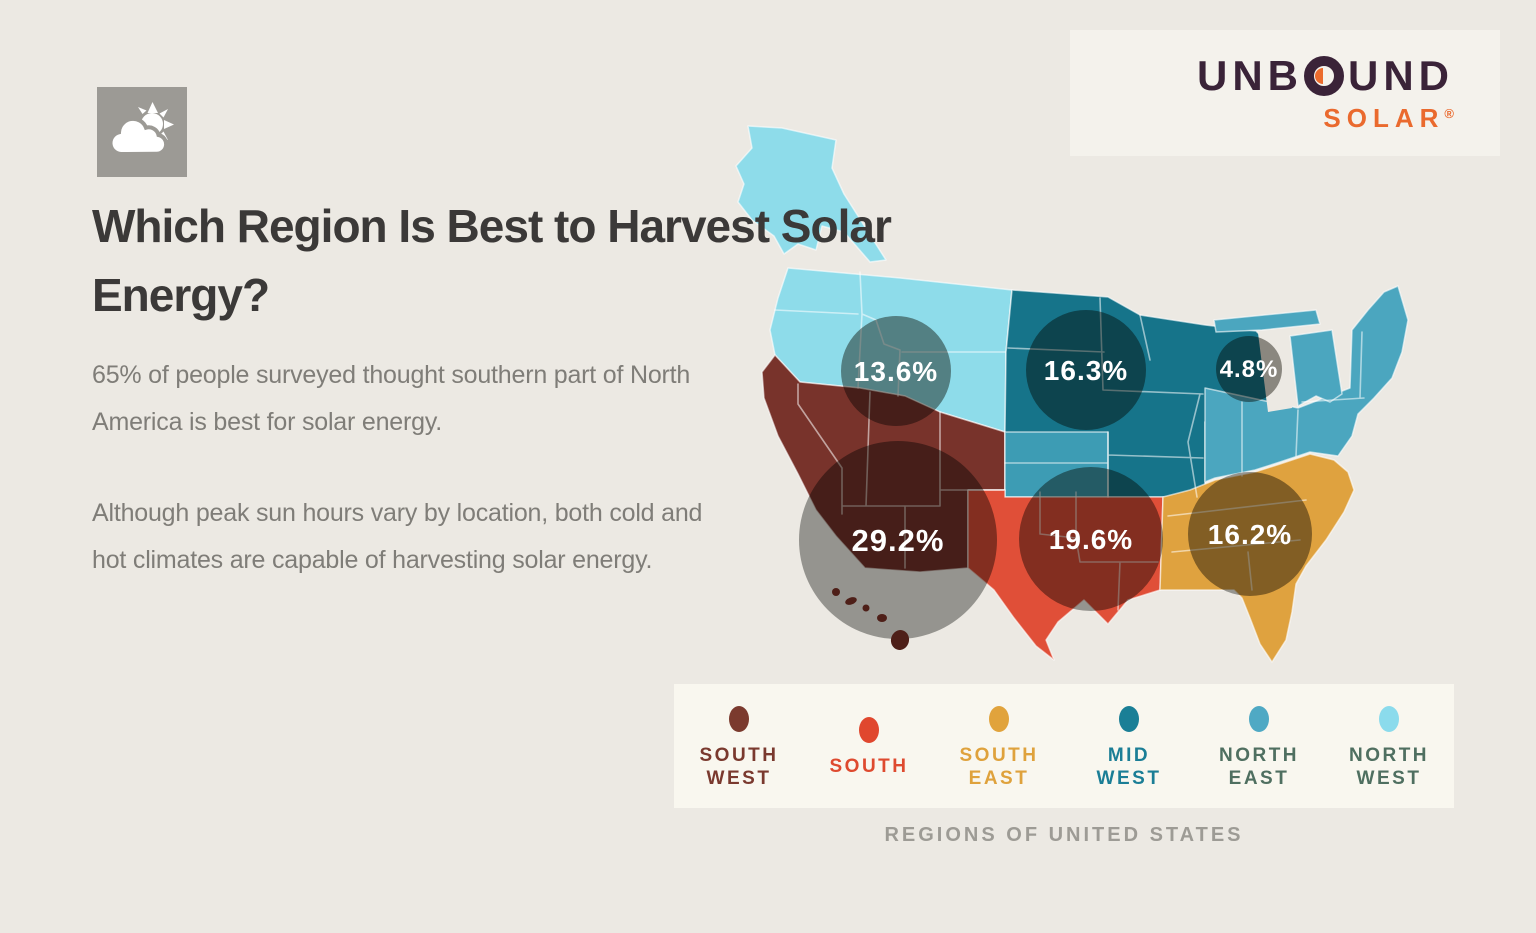  Describe the element at coordinates (871, 619) in the screenshot. I see `hawaii-islands` at that location.